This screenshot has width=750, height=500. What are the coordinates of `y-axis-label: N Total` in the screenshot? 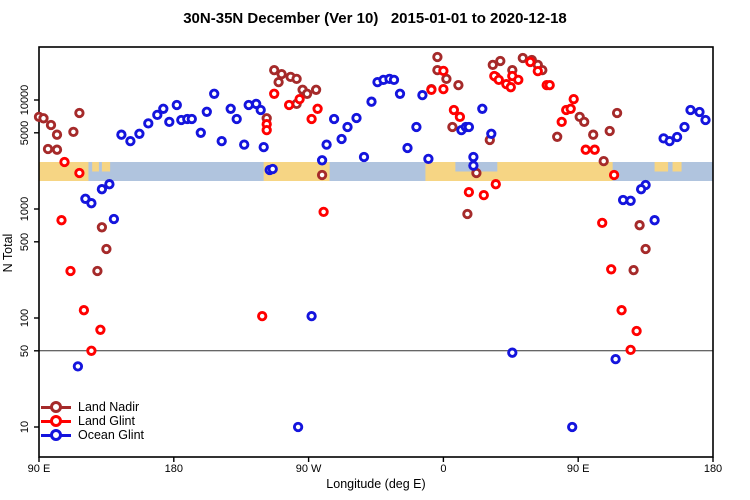 It's located at (8, 253).